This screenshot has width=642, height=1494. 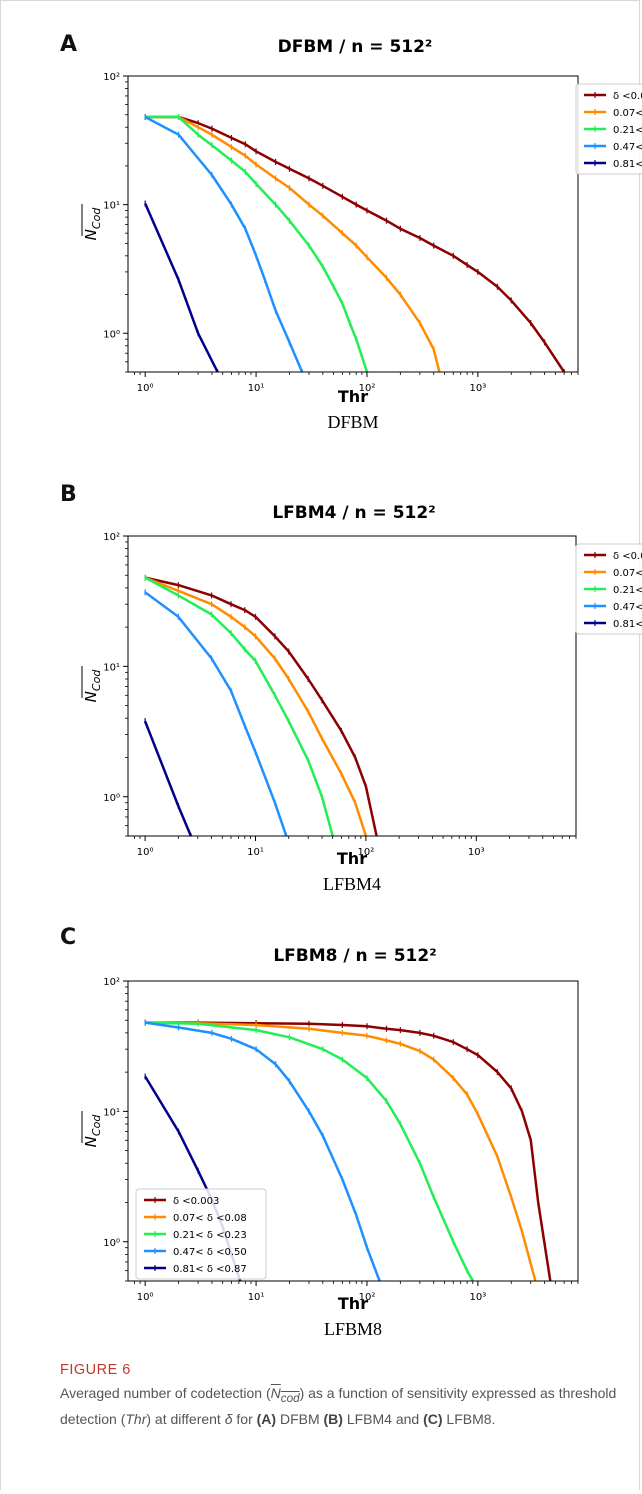 What do you see at coordinates (136, 1418) in the screenshot?
I see `caption-part: Thr` at bounding box center [136, 1418].